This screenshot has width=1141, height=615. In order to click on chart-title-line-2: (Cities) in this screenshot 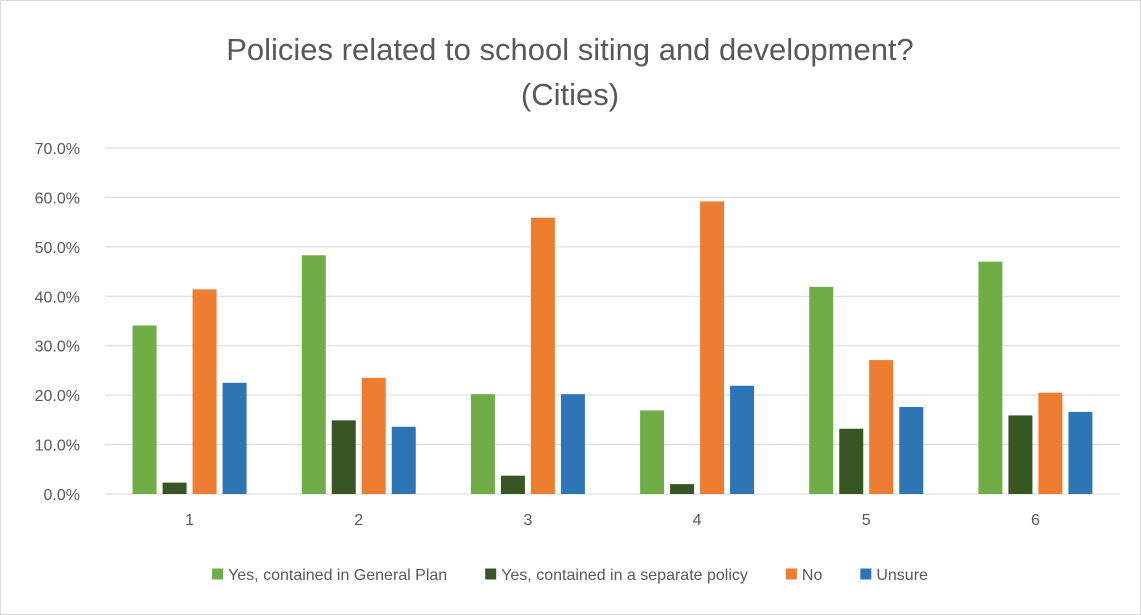, I will do `click(570, 94)`.